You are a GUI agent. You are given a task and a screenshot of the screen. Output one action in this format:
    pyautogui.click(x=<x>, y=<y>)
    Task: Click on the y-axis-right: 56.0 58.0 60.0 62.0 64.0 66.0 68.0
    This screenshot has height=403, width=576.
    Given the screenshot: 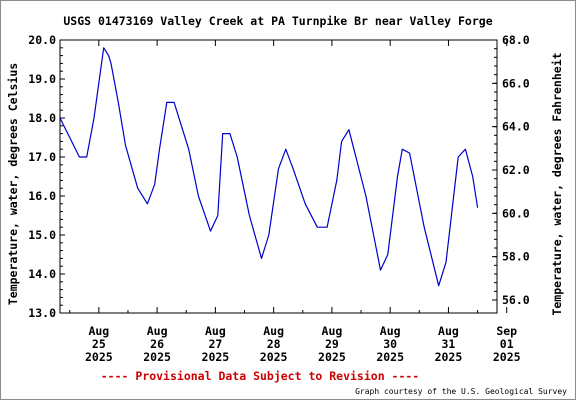 What is the action you would take?
    pyautogui.click(x=511, y=170)
    